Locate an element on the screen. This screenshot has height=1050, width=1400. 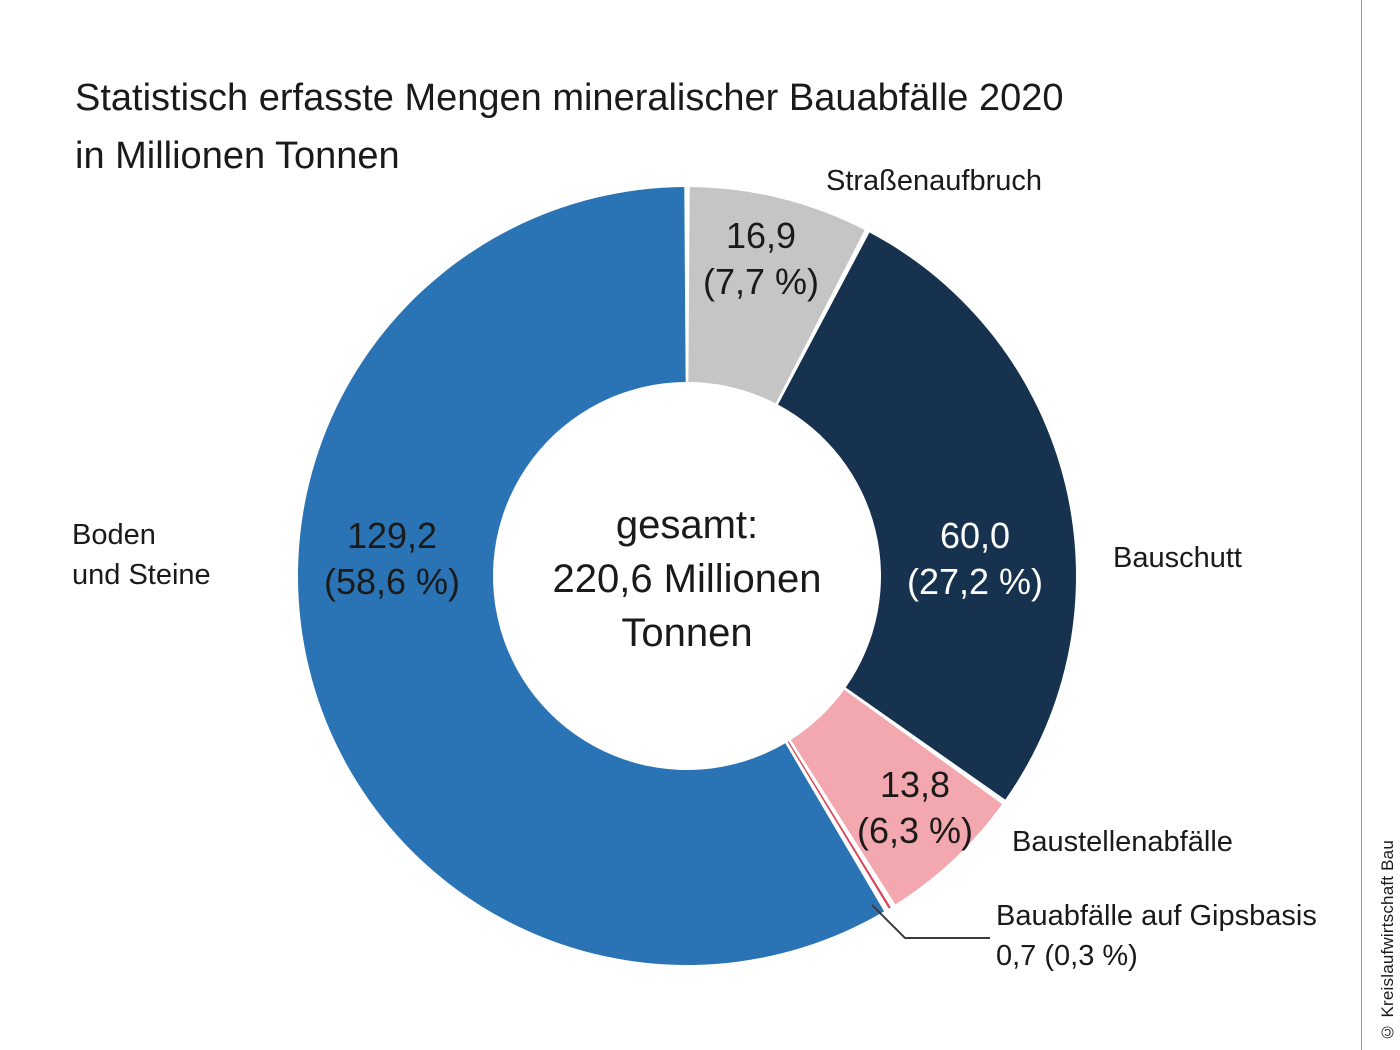
percent-boden: (58,6 %) is located at coordinates (392, 581).